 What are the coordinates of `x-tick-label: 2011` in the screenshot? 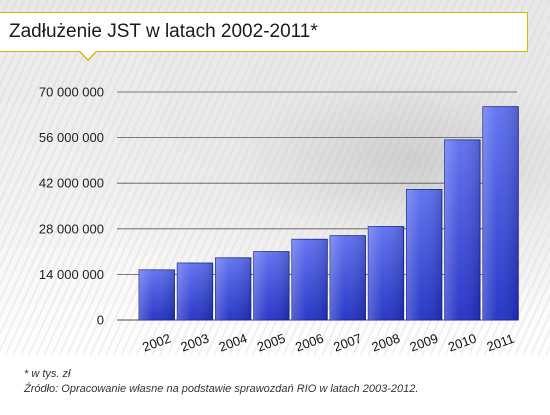 It's located at (500, 343).